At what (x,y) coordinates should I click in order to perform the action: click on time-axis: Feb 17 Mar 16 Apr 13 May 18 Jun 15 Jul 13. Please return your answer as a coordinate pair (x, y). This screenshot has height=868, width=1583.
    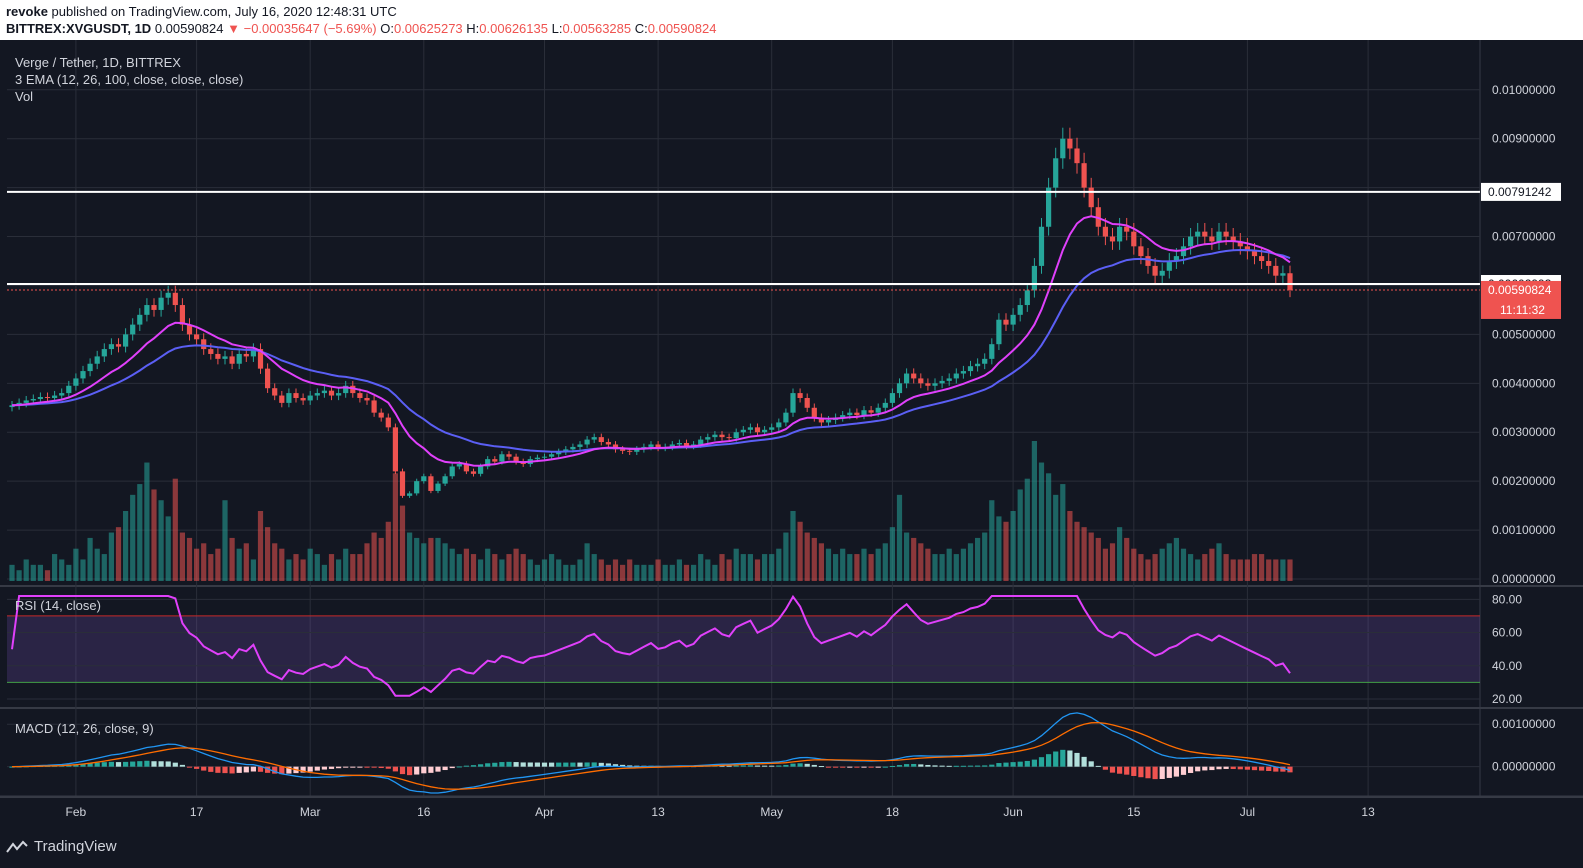
    Looking at the image, I should click on (791, 807).